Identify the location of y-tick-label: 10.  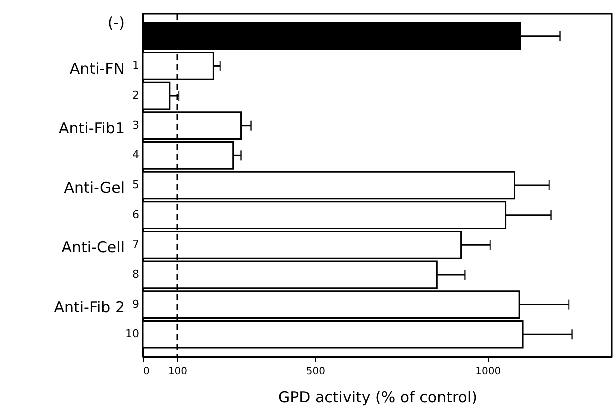
(133, 334).